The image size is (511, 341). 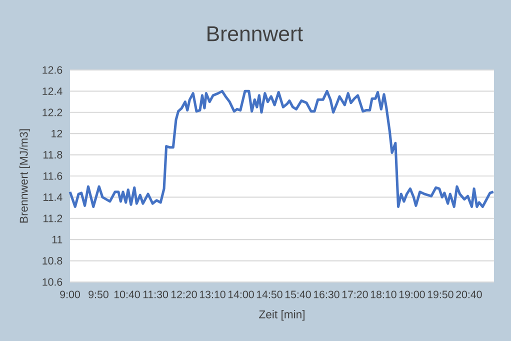 I want to click on x-tick-label: 19:00, so click(x=412, y=294).